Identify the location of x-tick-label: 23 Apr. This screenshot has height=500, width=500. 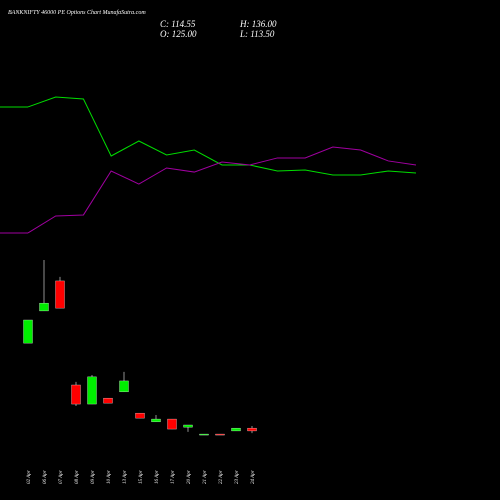
(237, 477).